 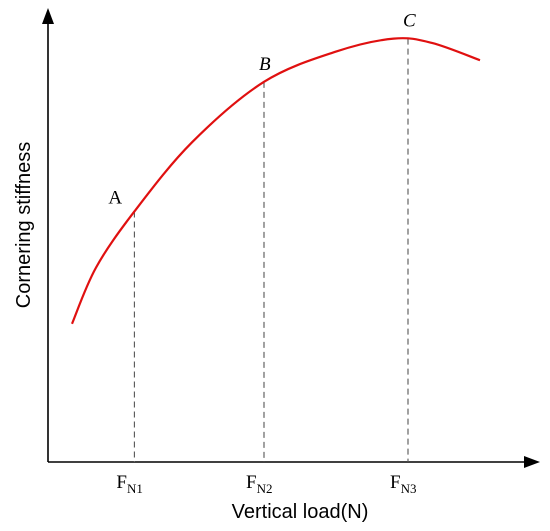 I want to click on point-label-a: A, so click(x=115, y=197).